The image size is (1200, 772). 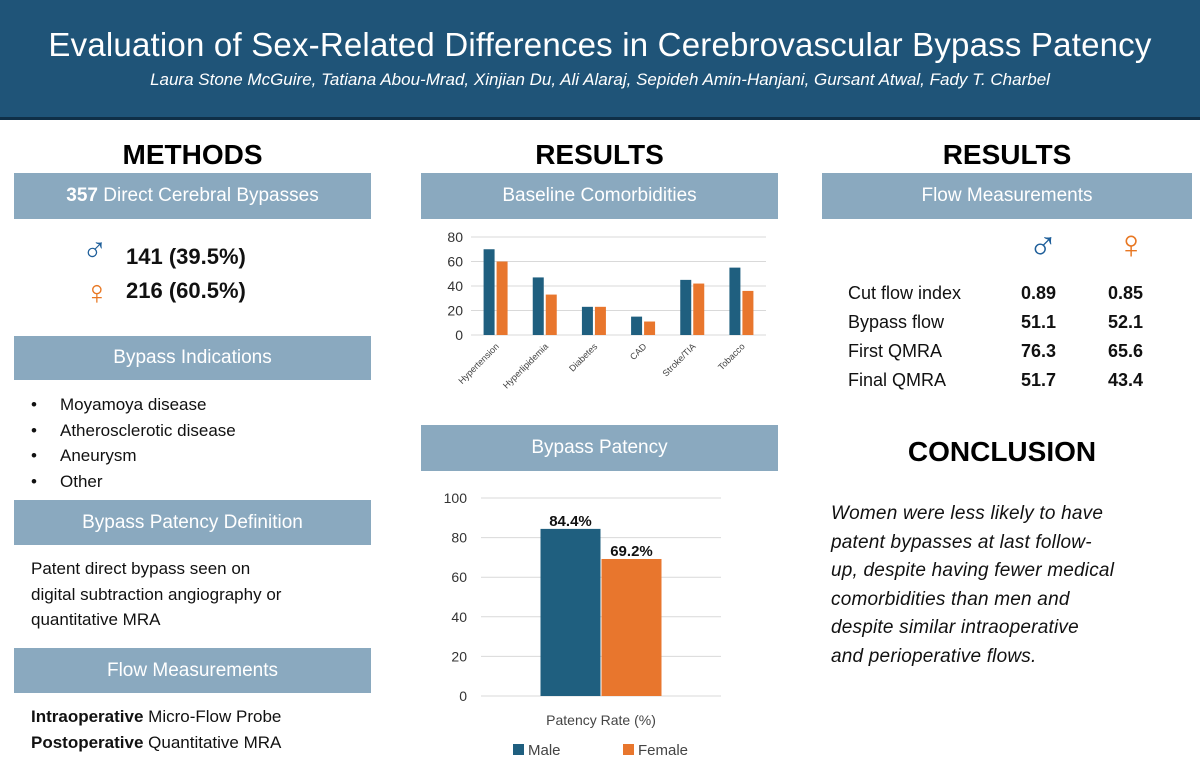 I want to click on patency-definition-line: quantitative MRA, so click(x=96, y=619).